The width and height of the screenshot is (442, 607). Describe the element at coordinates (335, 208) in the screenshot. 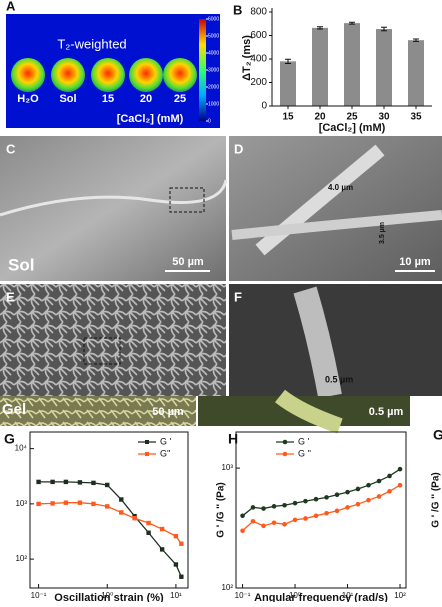

I see `sem-image-d` at that location.